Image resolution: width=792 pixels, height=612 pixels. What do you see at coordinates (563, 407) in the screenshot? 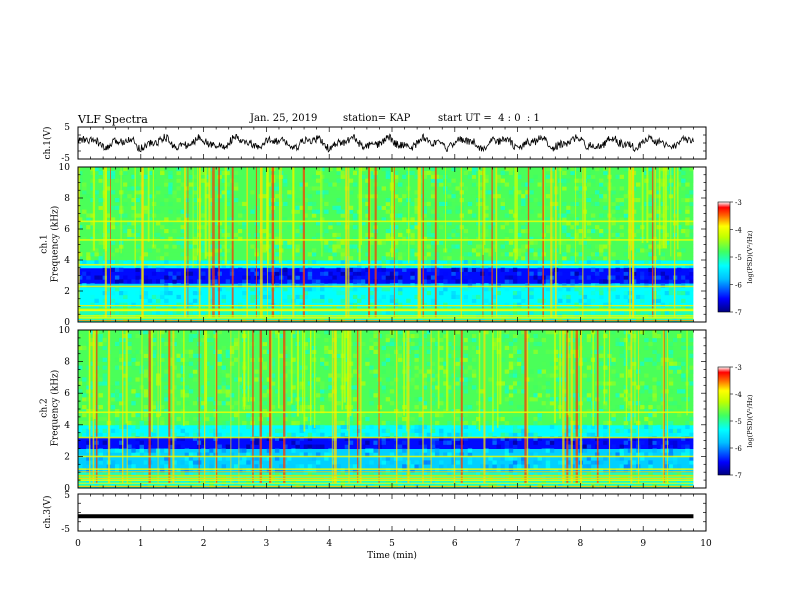
I see `sferic-streak` at bounding box center [563, 407].